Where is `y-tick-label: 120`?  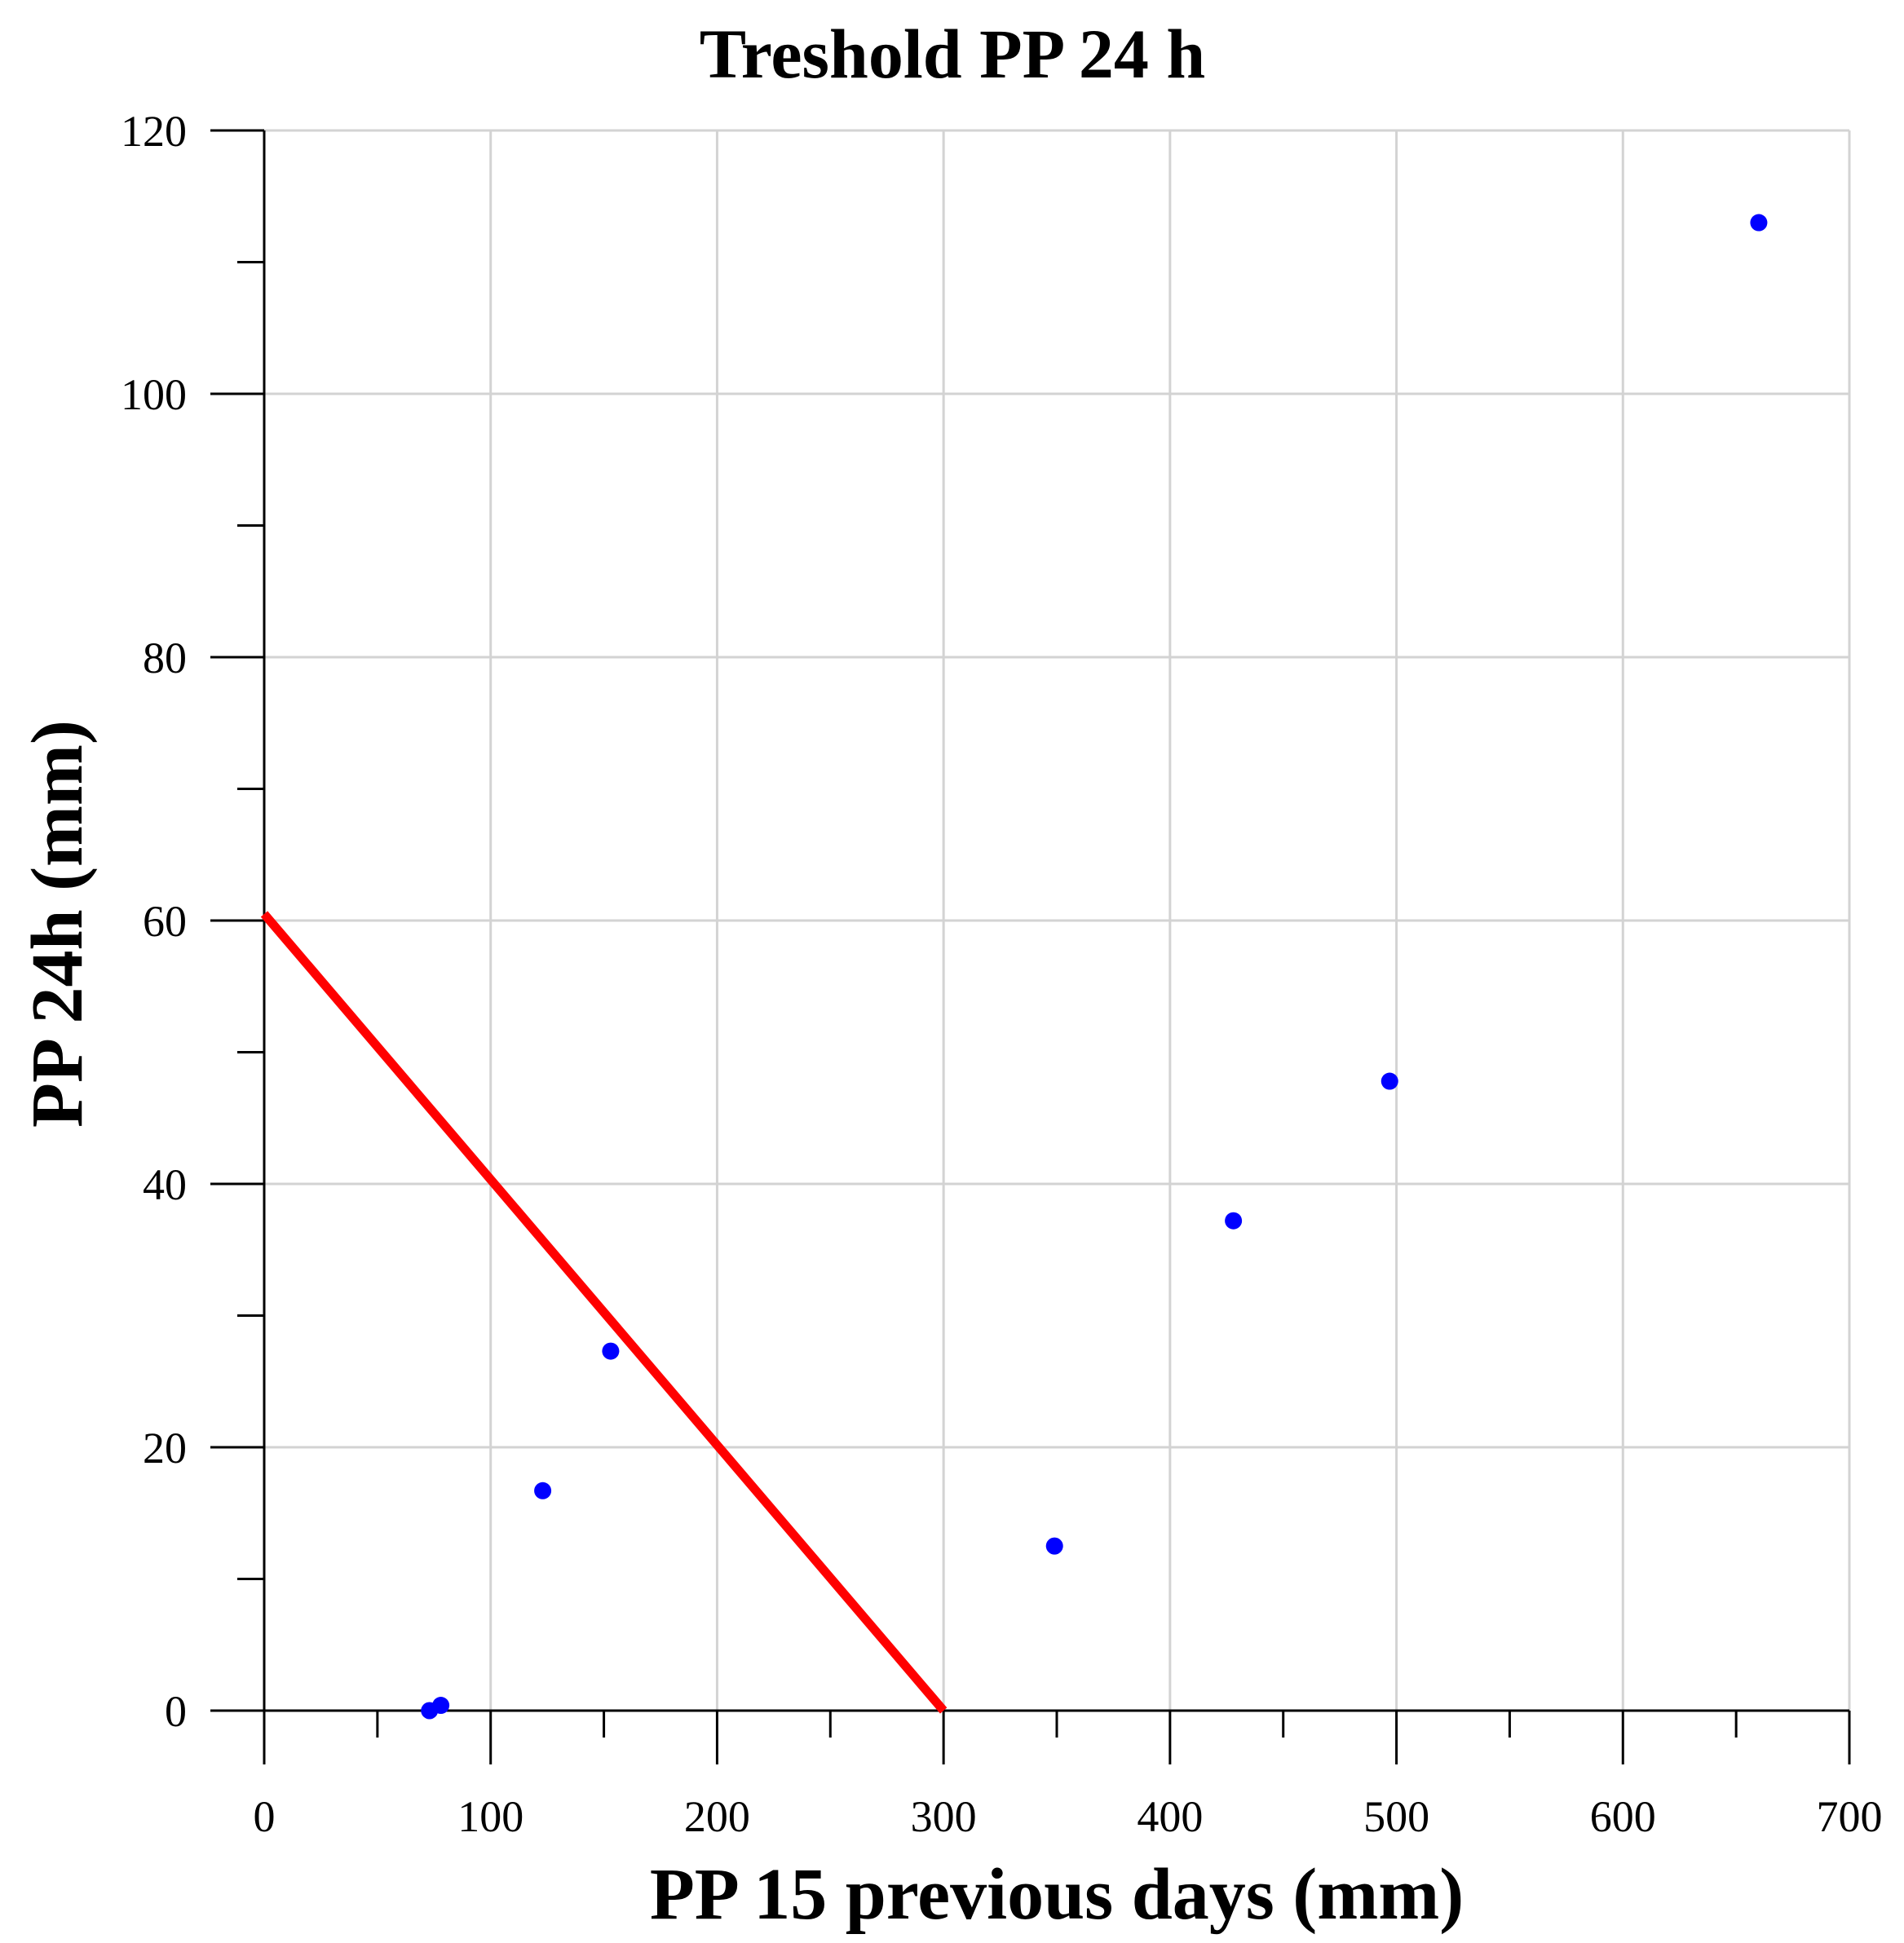
y-tick-label: 120 is located at coordinates (154, 131).